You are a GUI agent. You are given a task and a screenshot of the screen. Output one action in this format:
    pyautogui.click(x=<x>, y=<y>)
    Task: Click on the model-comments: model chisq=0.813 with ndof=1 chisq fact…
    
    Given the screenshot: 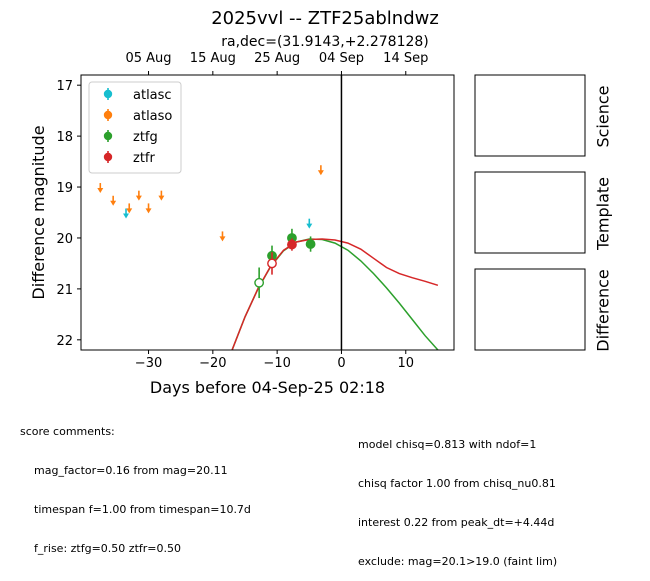 What is the action you would take?
    pyautogui.click(x=457, y=496)
    